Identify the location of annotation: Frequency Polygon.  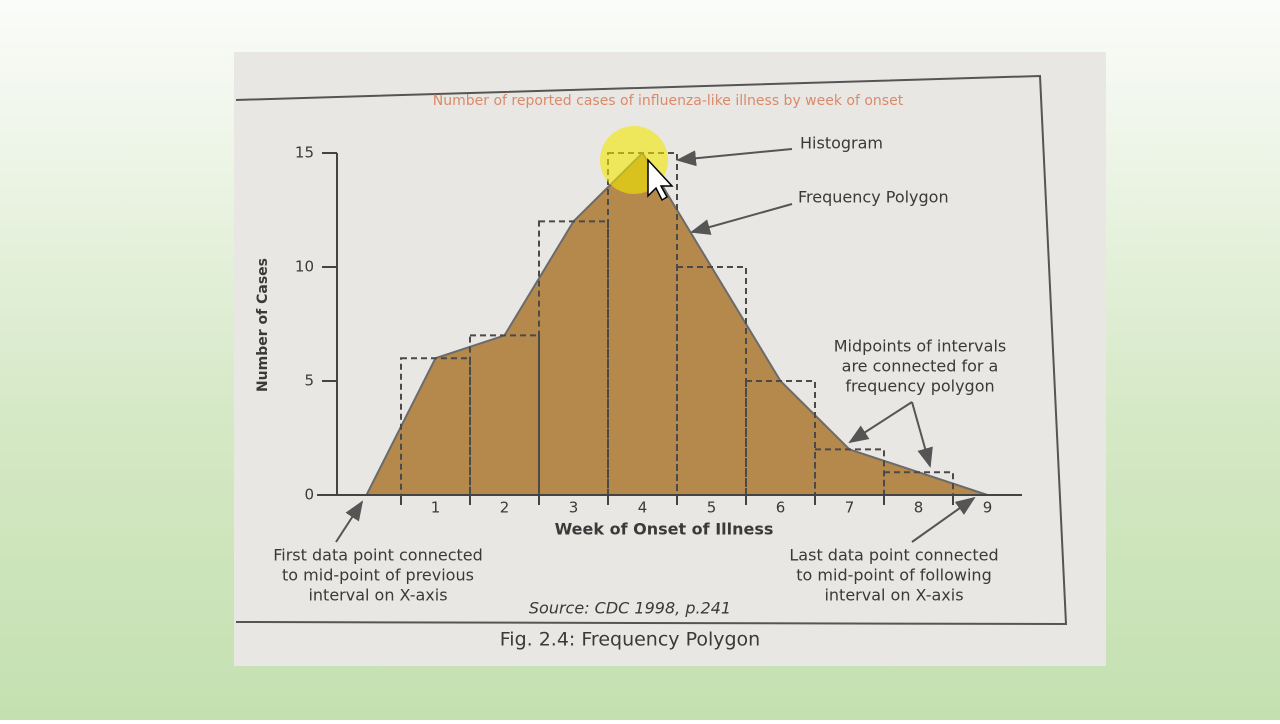
(873, 197).